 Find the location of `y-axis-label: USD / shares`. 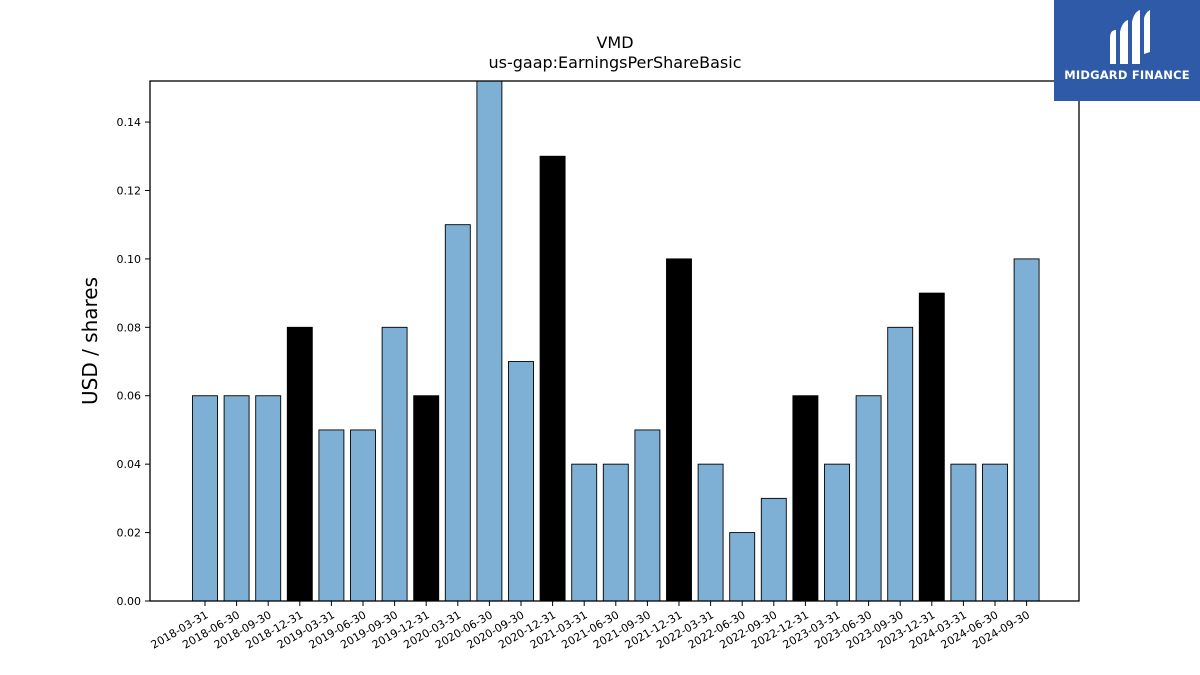

y-axis-label: USD / shares is located at coordinates (90, 341).